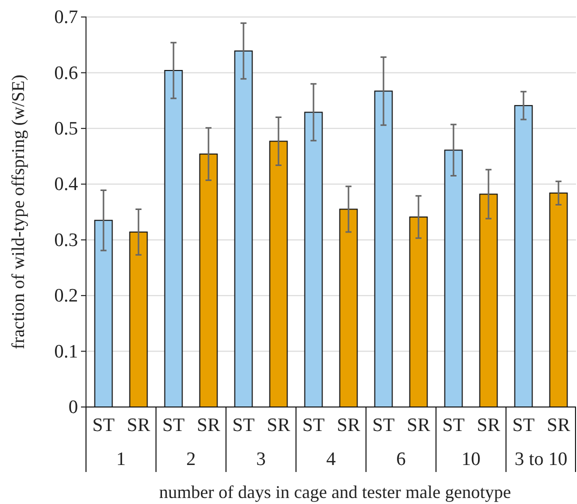 Image resolution: width=577 pixels, height=504 pixels. Describe the element at coordinates (331, 459) in the screenshot. I see `x-tick-label: 4` at that location.